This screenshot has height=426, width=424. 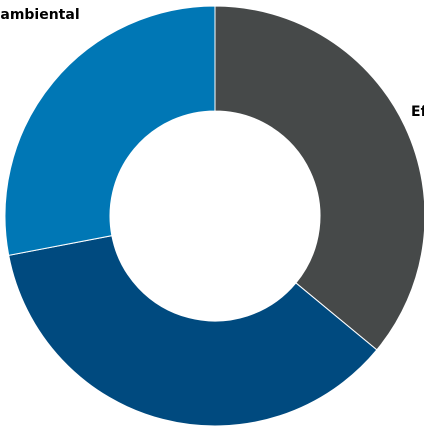 I want to click on slice-label-3: e ambiental, so click(x=40, y=15).